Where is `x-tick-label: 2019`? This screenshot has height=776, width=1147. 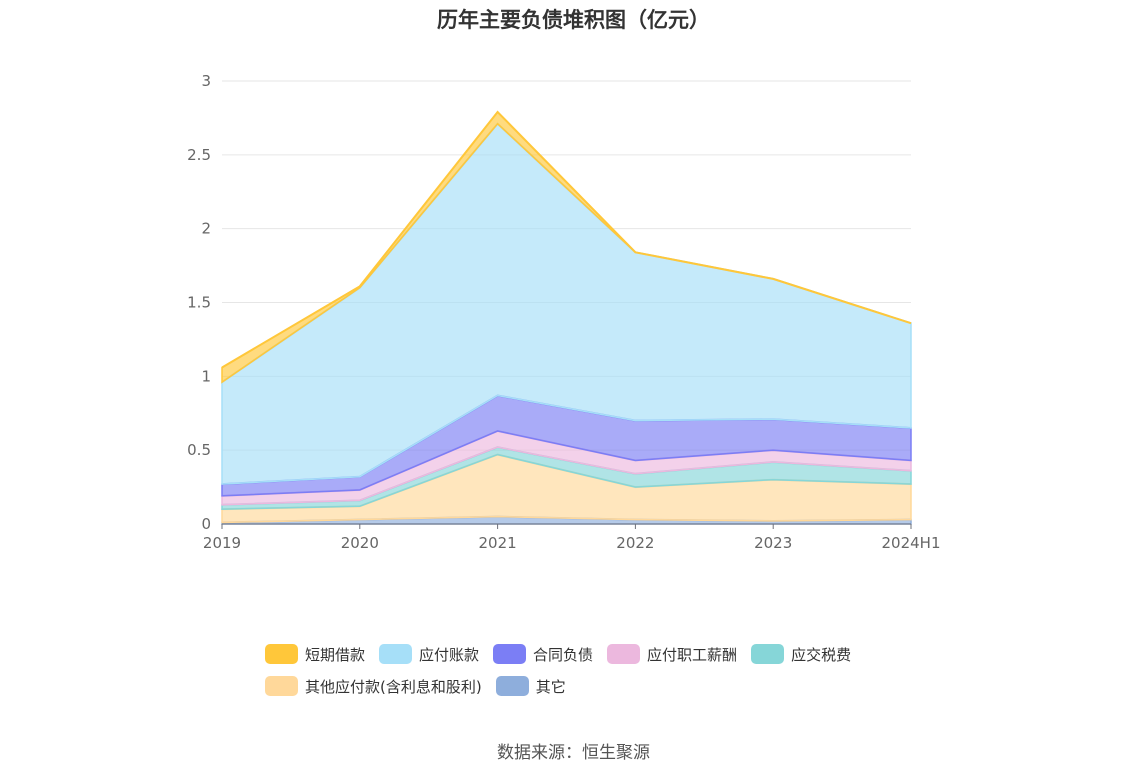
x-tick-label: 2019 is located at coordinates (222, 543).